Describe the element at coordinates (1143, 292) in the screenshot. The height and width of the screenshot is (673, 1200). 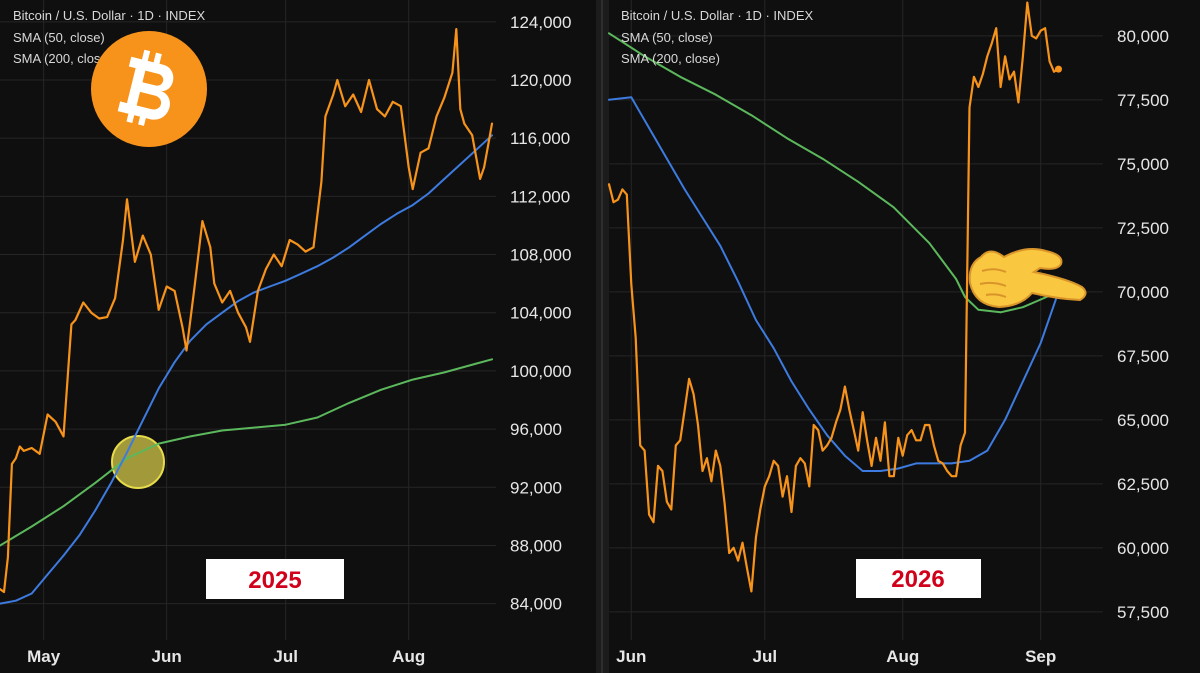
I see `y-tick-label: 70,000` at that location.